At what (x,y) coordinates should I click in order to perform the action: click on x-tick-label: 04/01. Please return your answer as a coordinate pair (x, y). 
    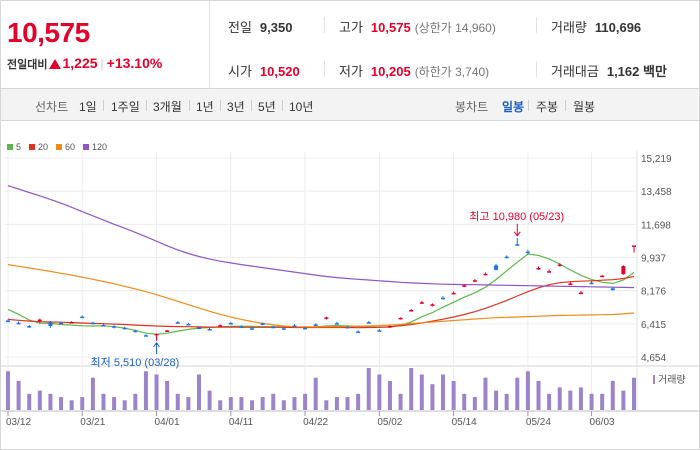
    Looking at the image, I should click on (167, 422).